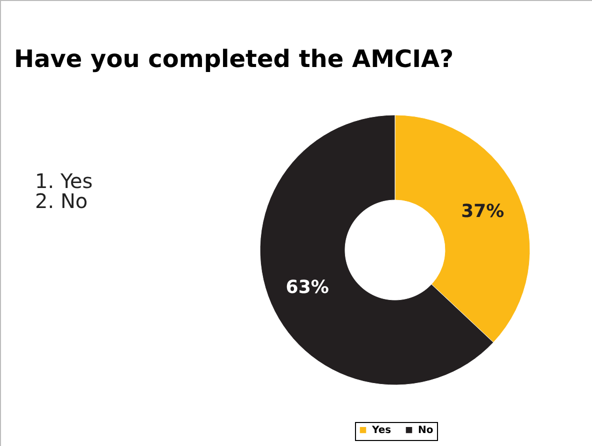 This screenshot has height=446, width=592. I want to click on legend-label: Yes, so click(381, 430).